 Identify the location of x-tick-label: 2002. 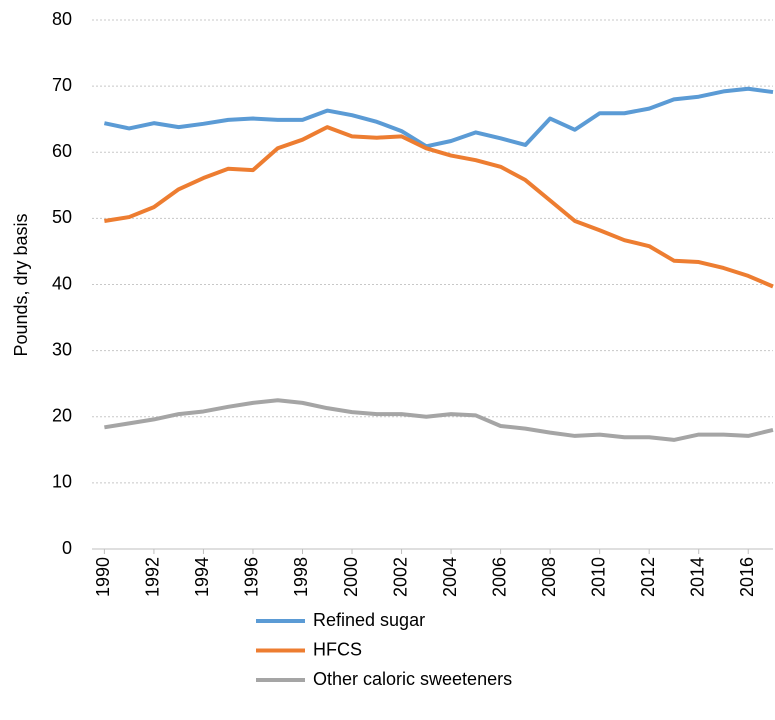
(400, 577).